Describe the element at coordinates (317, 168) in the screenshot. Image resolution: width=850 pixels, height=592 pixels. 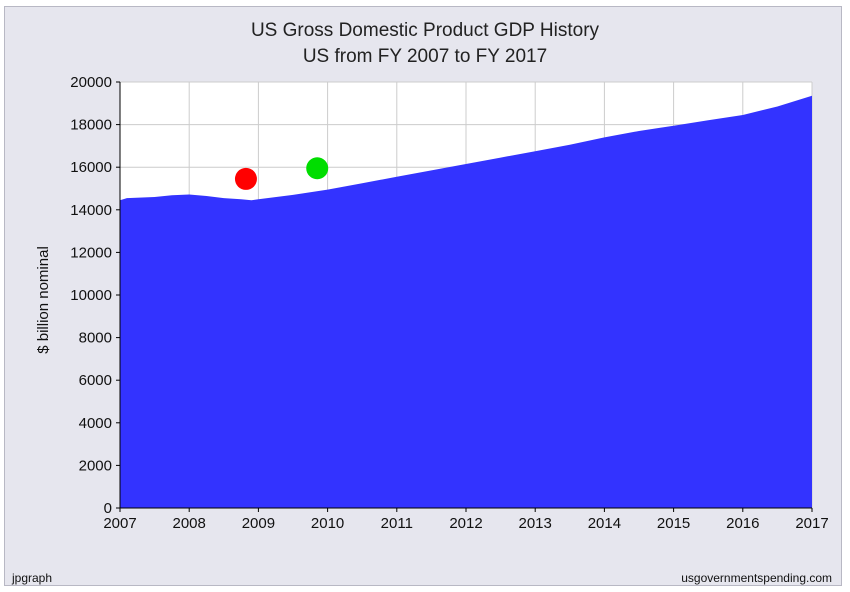
I see `green-marker` at that location.